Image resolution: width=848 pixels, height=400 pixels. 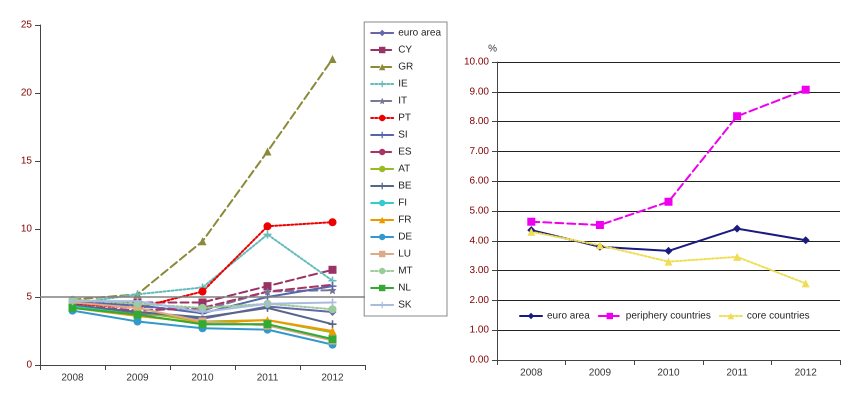 I want to click on legend-label: BE, so click(x=405, y=186).